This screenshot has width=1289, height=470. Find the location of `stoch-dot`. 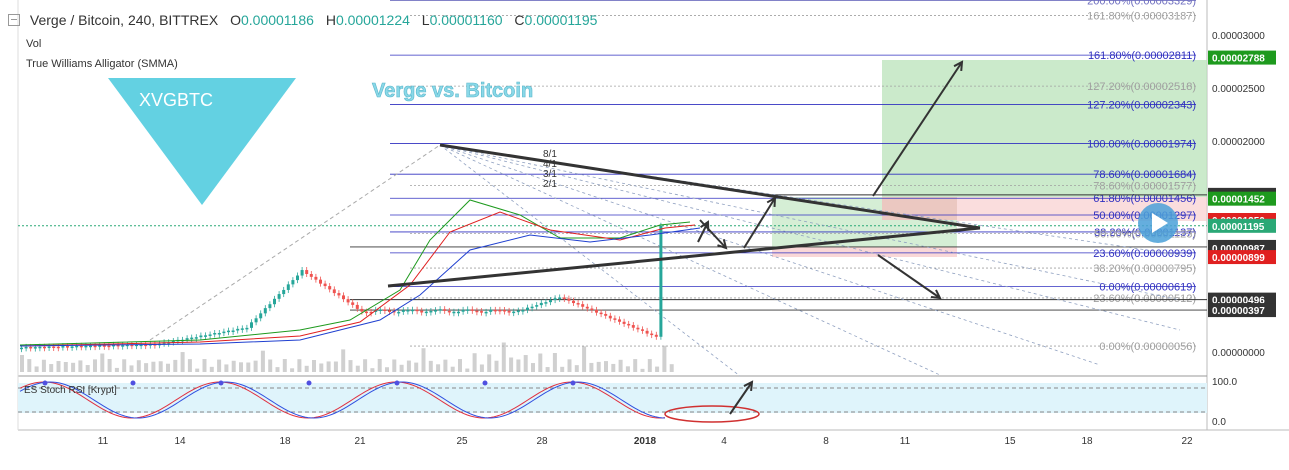

stoch-dot is located at coordinates (221, 383).